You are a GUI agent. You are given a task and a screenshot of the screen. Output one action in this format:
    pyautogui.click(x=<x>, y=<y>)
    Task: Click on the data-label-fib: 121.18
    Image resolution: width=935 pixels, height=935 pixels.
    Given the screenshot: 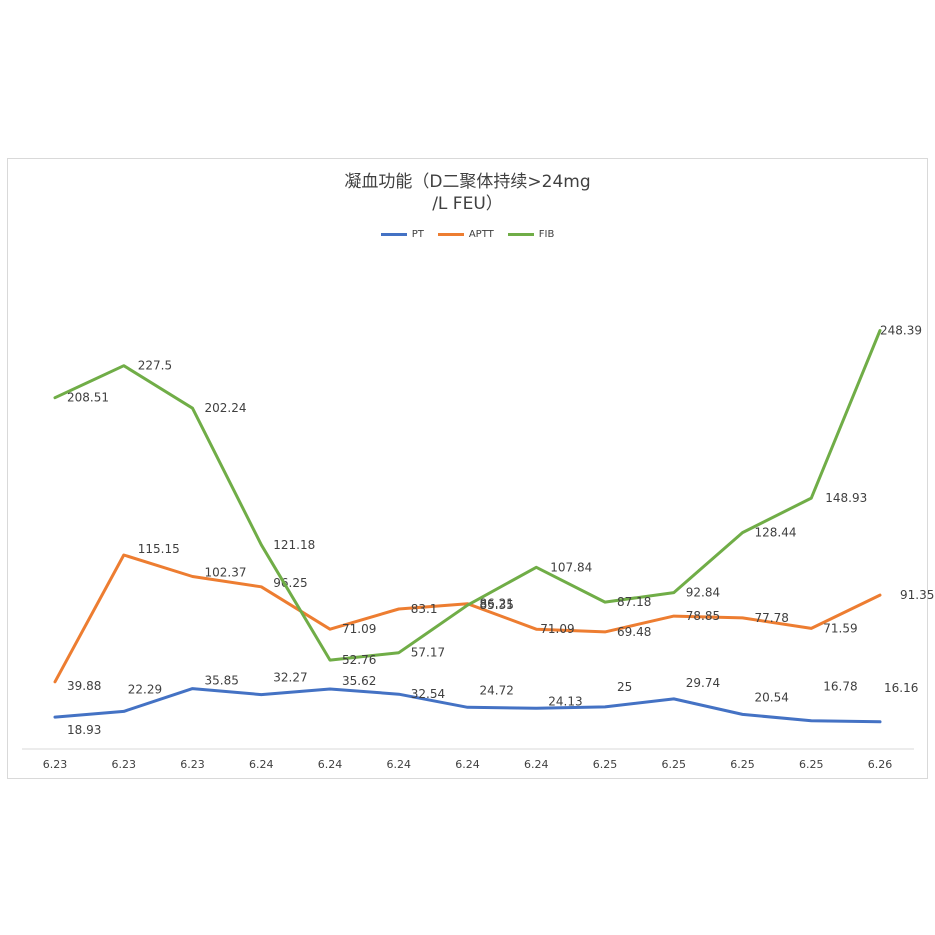 What is the action you would take?
    pyautogui.click(x=294, y=545)
    